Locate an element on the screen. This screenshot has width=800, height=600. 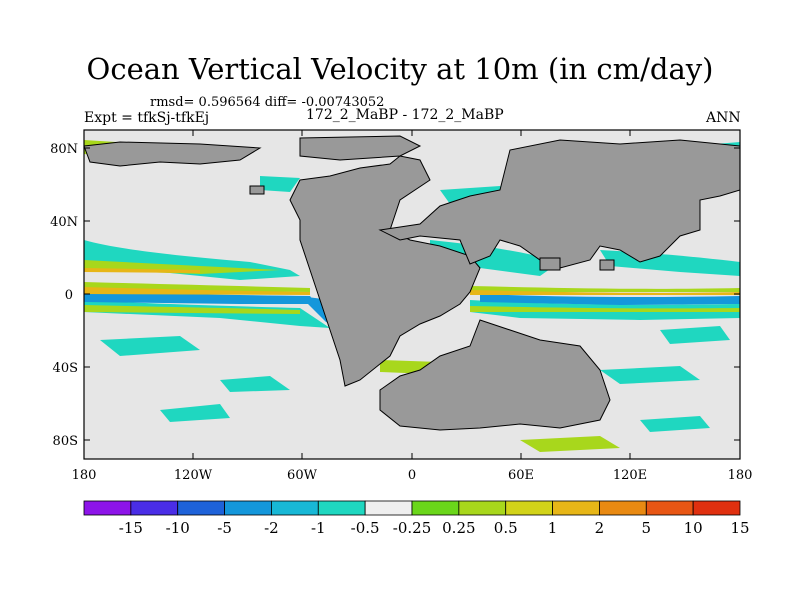
x-tick-label: 0 is located at coordinates (412, 475).